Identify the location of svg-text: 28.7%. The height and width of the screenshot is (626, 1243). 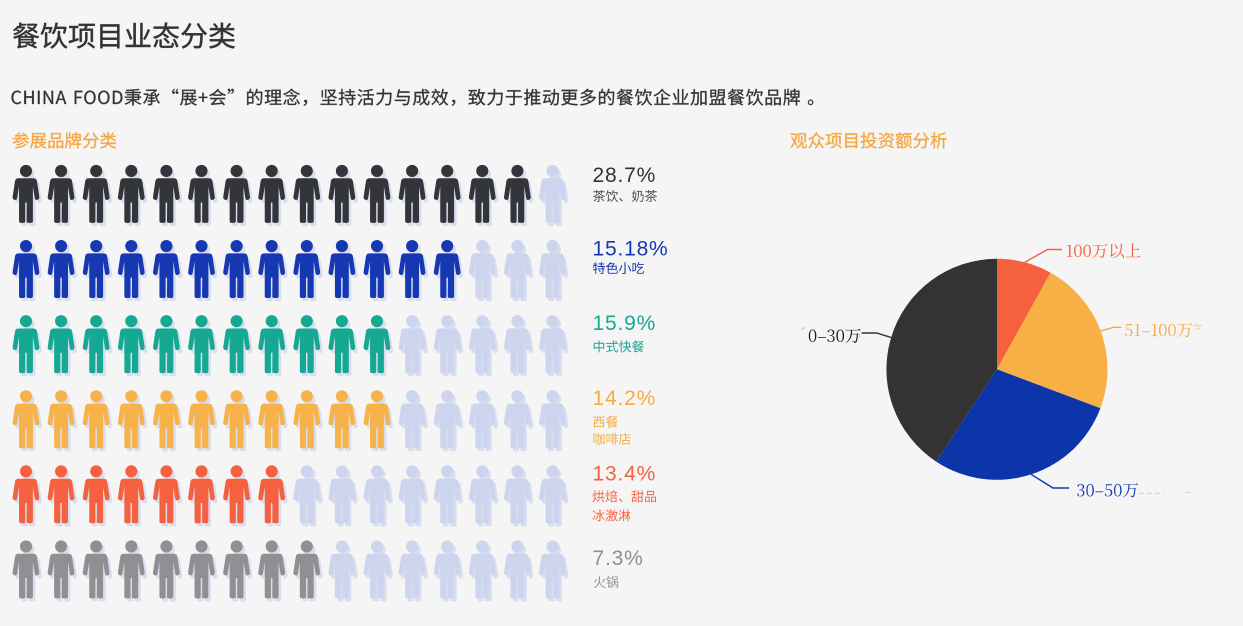
(625, 175).